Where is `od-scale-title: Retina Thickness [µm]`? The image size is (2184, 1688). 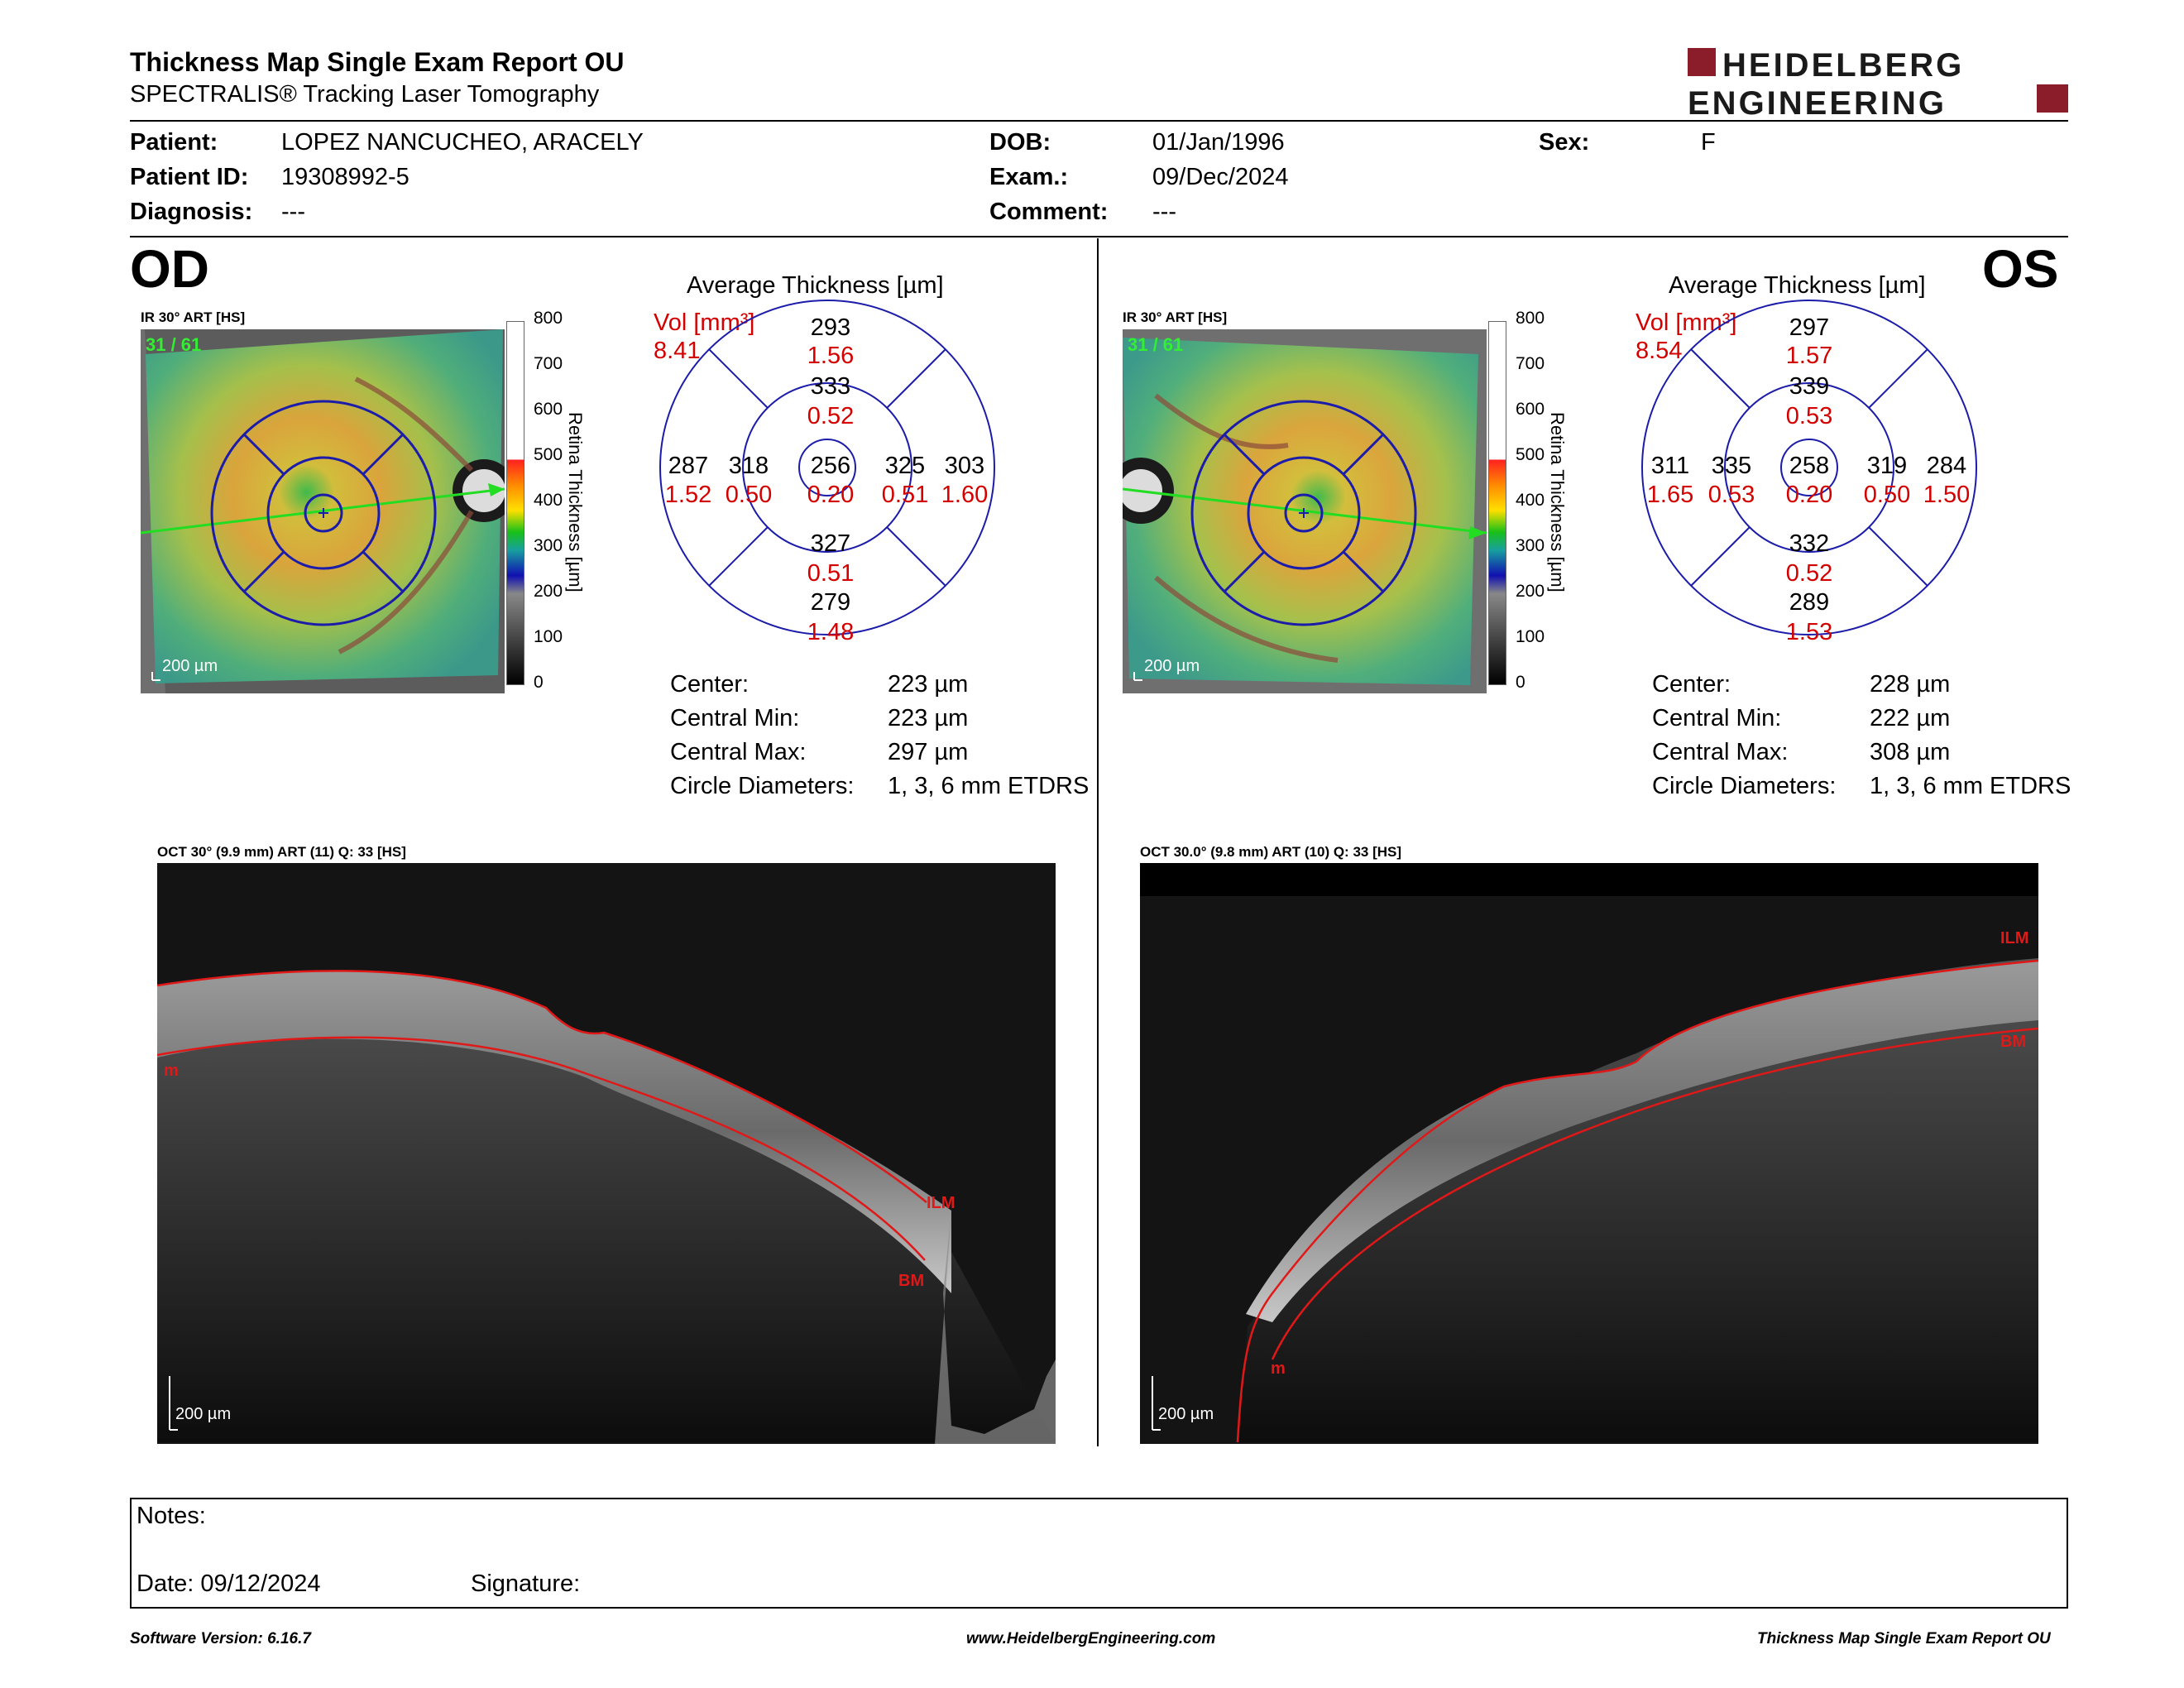 od-scale-title: Retina Thickness [µm] is located at coordinates (575, 502).